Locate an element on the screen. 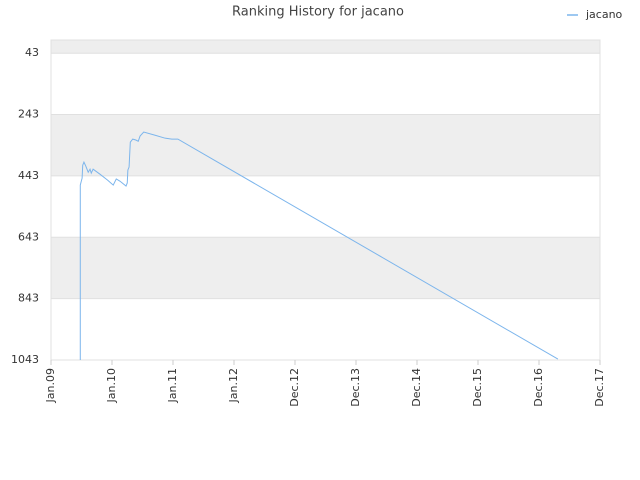 This screenshot has width=640, height=480. x-tick-label: Jan.12 is located at coordinates (233, 385).